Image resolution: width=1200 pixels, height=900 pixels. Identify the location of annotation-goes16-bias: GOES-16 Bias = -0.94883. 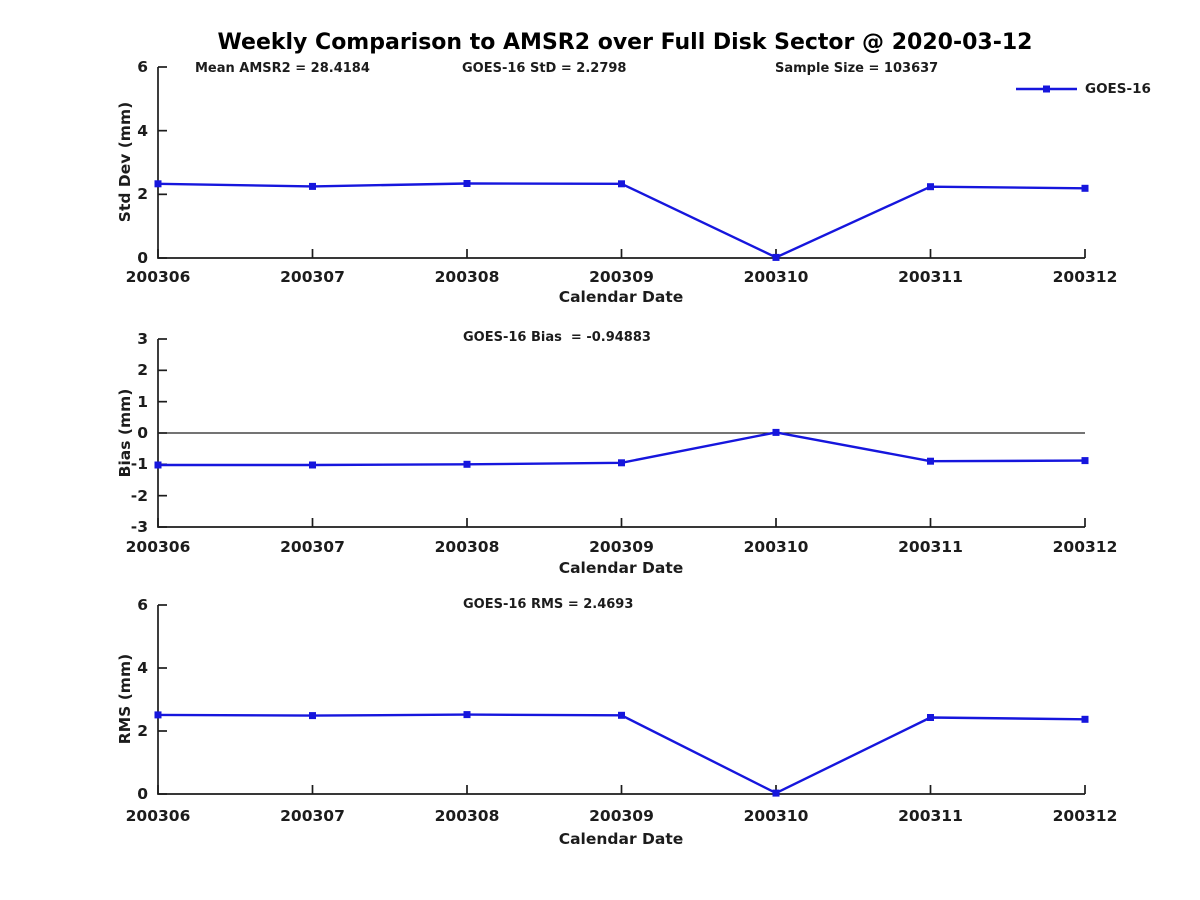
(557, 337).